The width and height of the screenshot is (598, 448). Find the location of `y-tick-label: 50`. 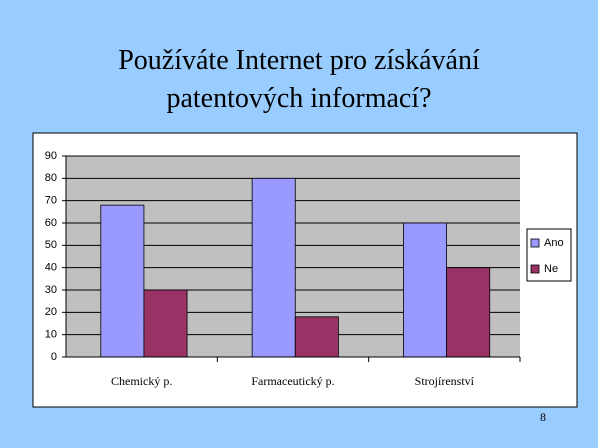

y-tick-label: 50 is located at coordinates (51, 245).